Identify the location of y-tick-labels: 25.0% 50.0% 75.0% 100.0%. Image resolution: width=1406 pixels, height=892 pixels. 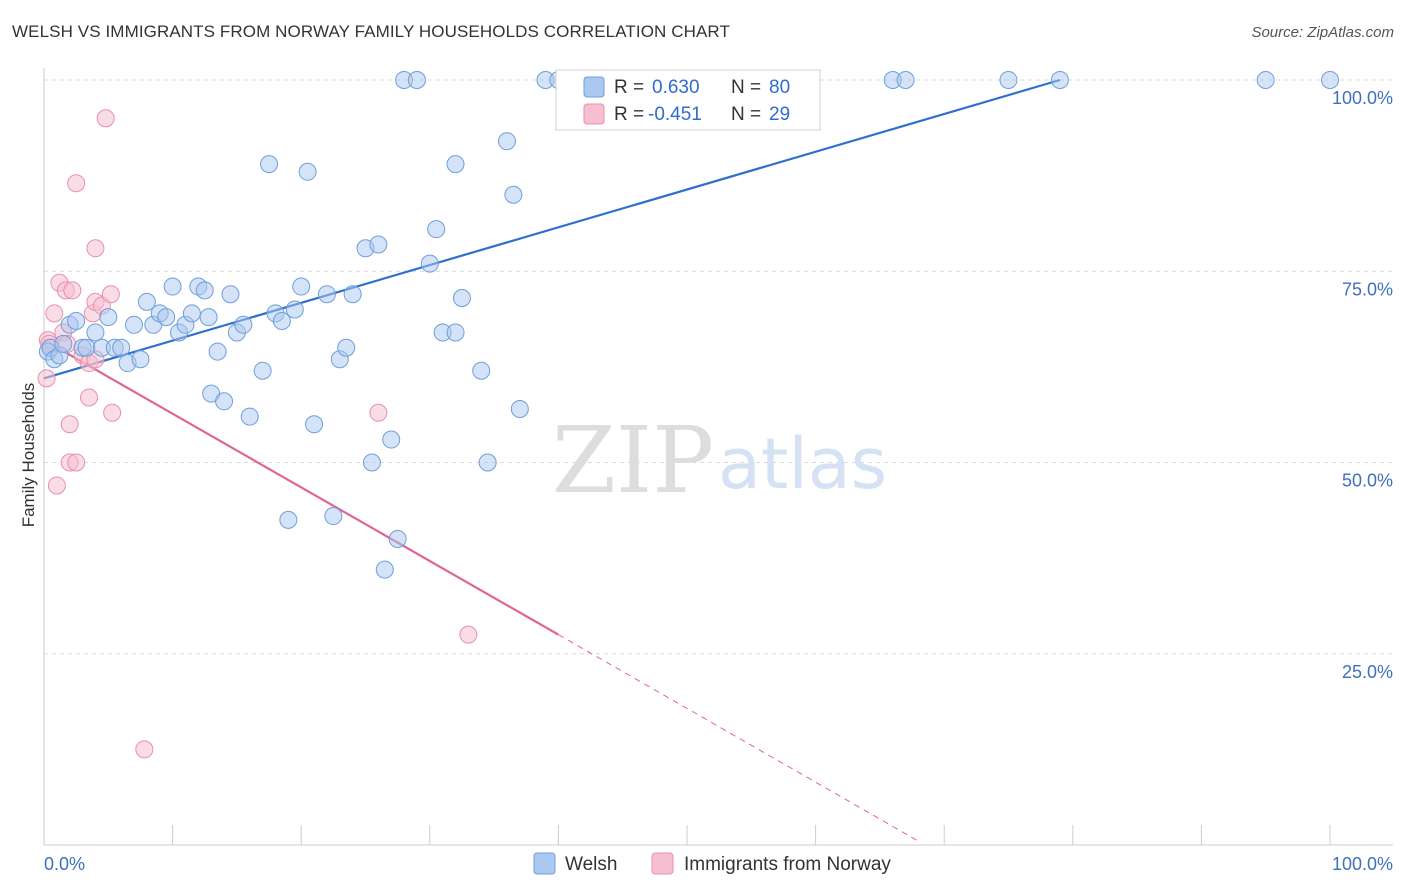
(1362, 385).